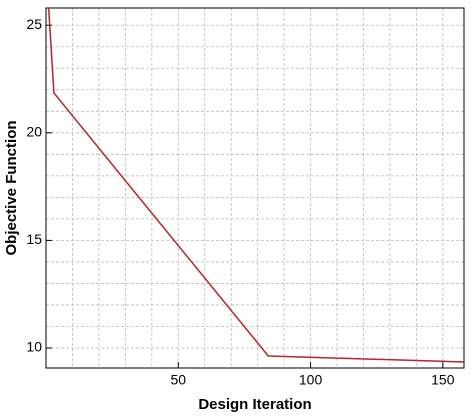  I want to click on y-tick-label: 20, so click(34, 132).